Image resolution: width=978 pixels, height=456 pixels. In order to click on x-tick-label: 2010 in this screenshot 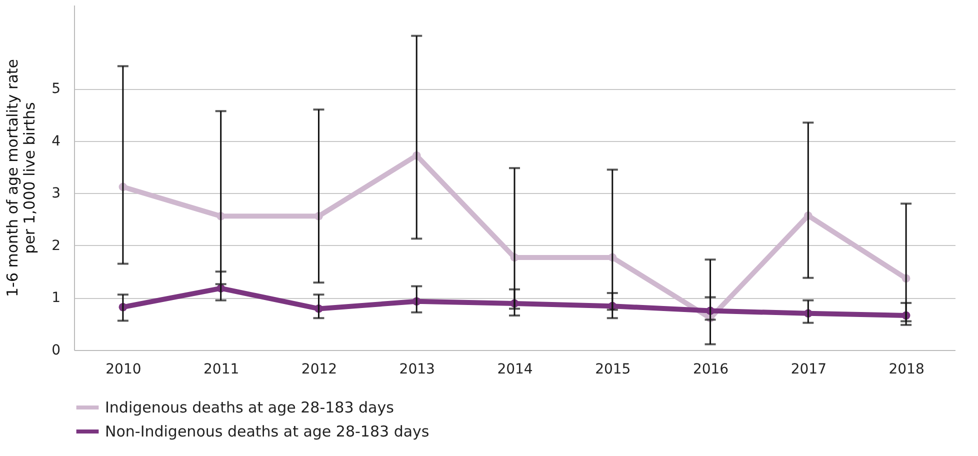, I will do `click(124, 370)`.